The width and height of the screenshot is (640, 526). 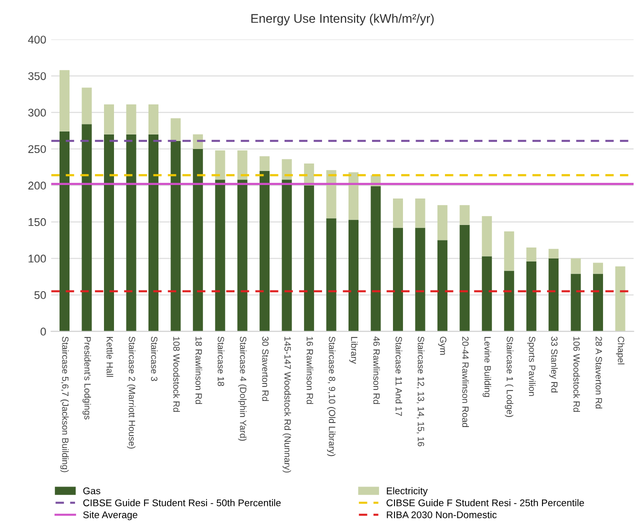 I want to click on x-tick-label: Staircase 2 (Marriott House), so click(x=131, y=392).